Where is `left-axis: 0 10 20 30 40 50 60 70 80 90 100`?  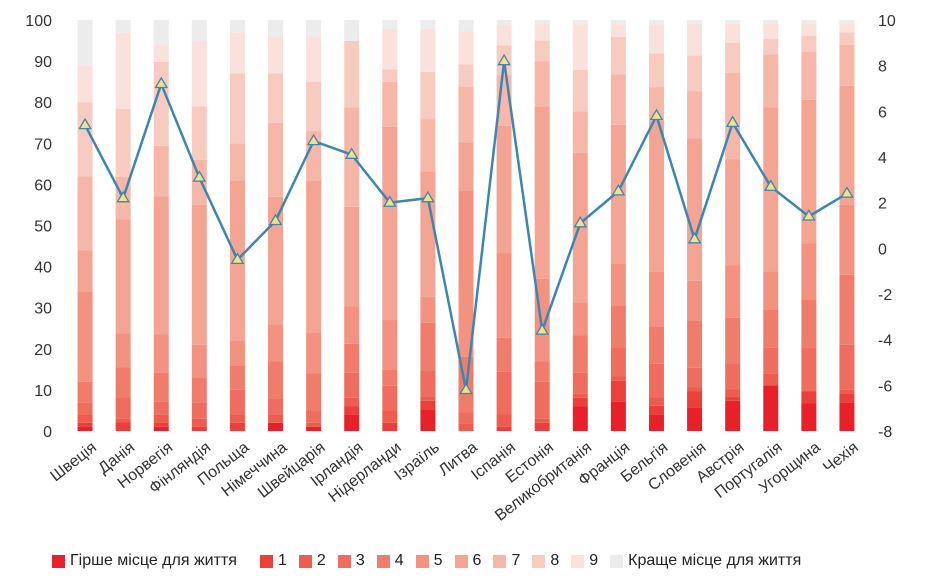 left-axis: 0 10 20 30 40 50 60 70 80 90 100 is located at coordinates (38, 227).